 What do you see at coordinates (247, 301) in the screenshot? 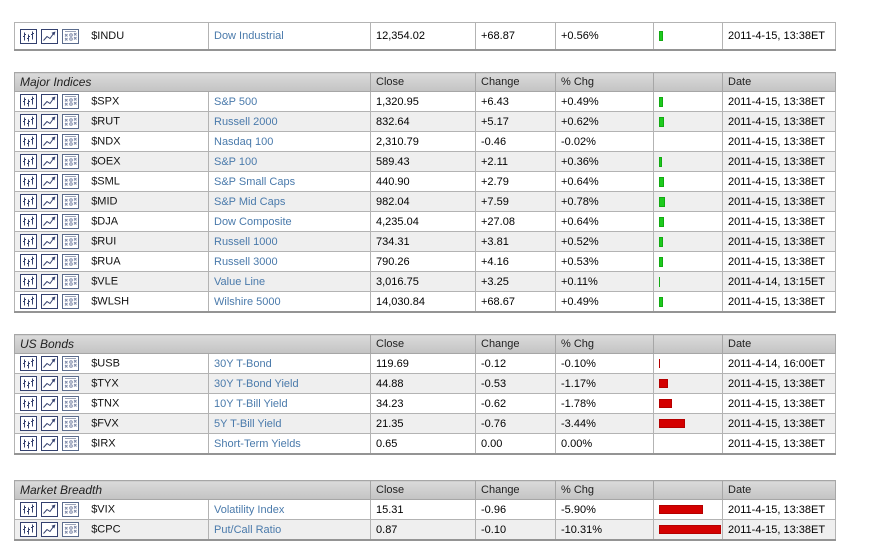
I see `instrument-name-link: Wilshire 5000` at bounding box center [247, 301].